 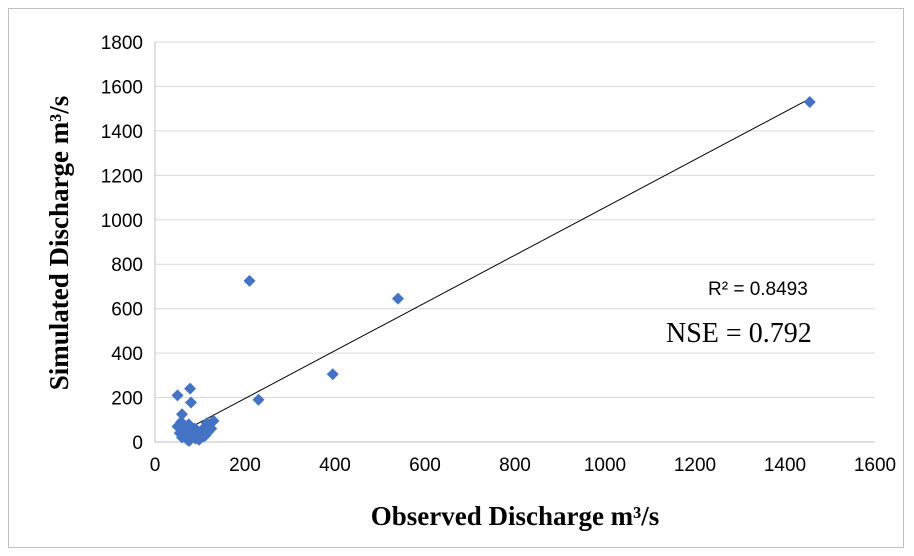 I want to click on r-squared-annotation: R² = 0.8493, so click(x=758, y=289).